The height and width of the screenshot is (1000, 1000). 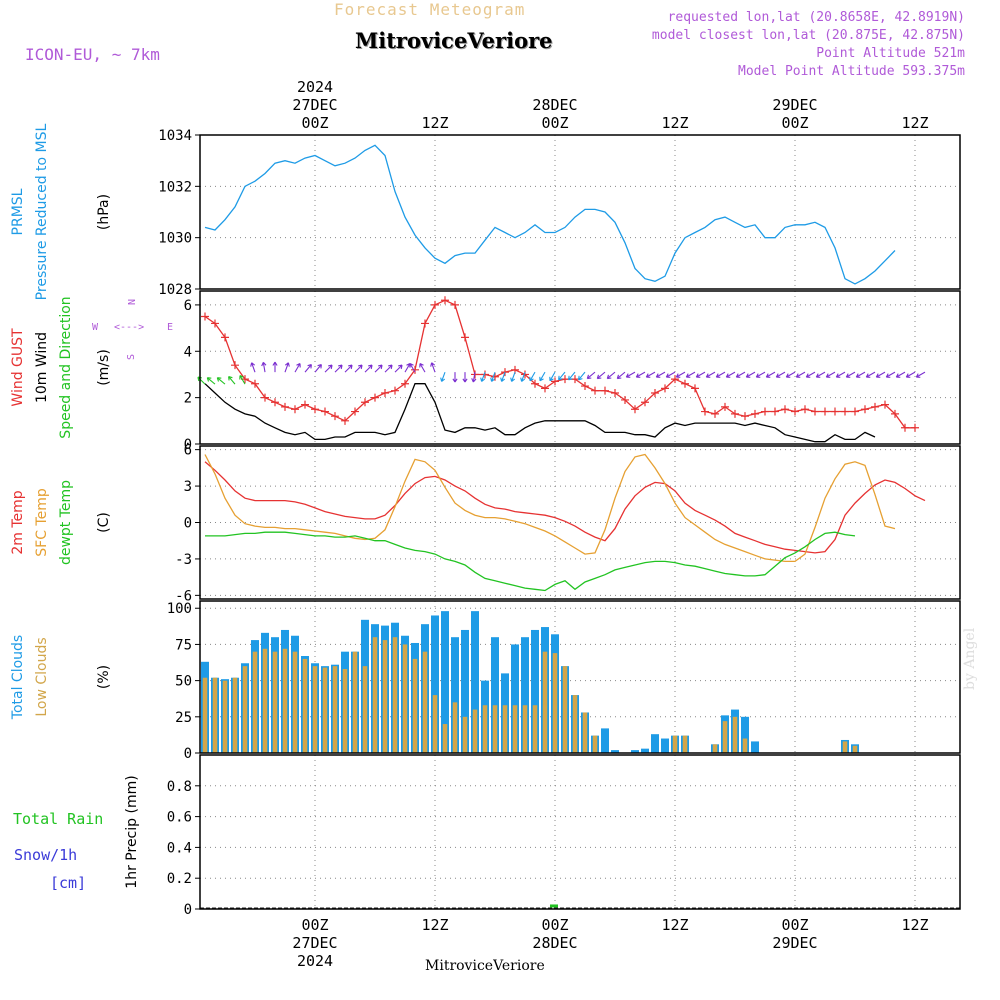 I want to click on top-hour-label: 12Z, so click(x=434, y=123).